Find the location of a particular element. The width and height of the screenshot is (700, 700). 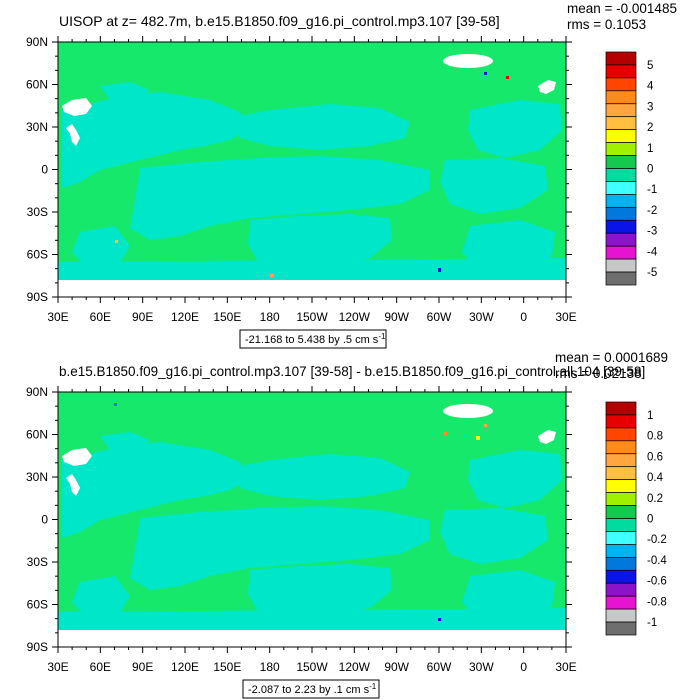

colorbar-label: -4 is located at coordinates (652, 252).